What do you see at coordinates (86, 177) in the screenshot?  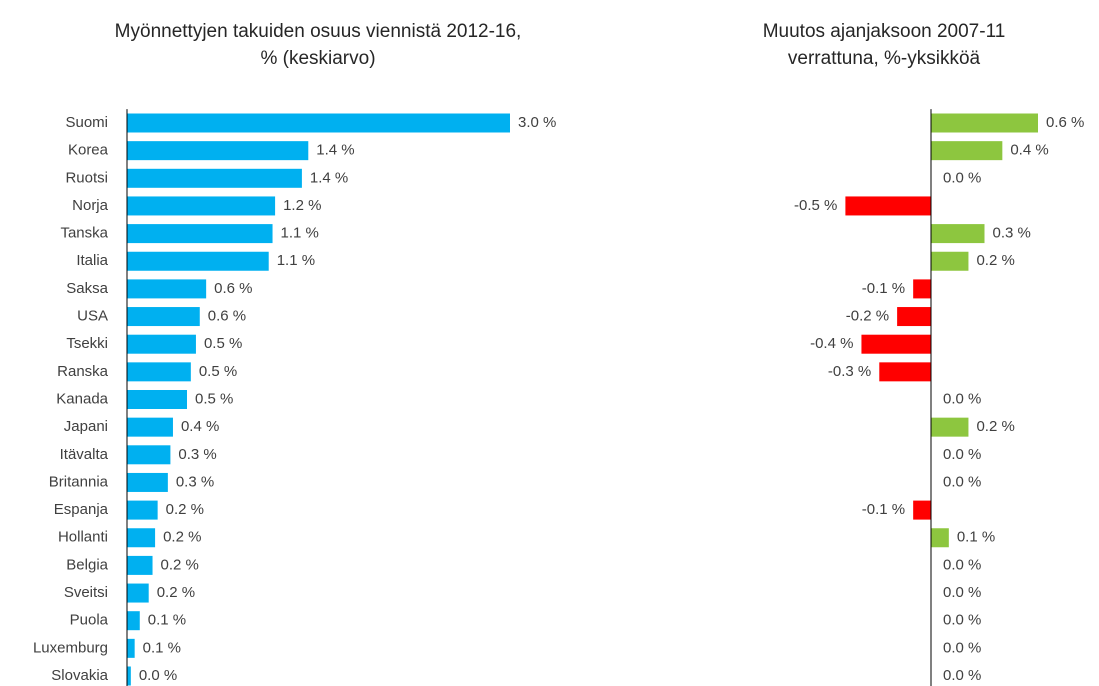 I see `category-label: Ruotsi` at bounding box center [86, 177].